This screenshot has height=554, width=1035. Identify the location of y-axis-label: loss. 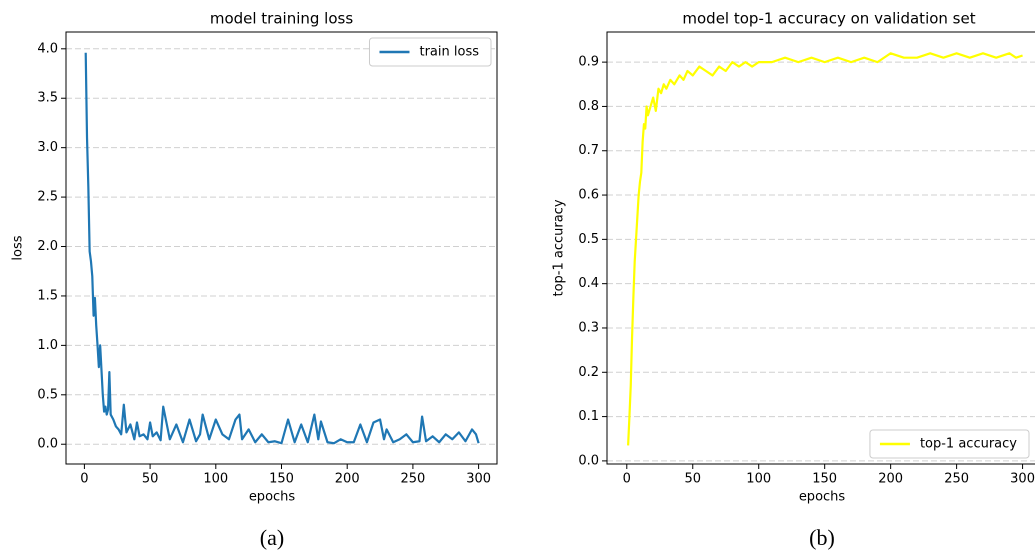
(18, 247).